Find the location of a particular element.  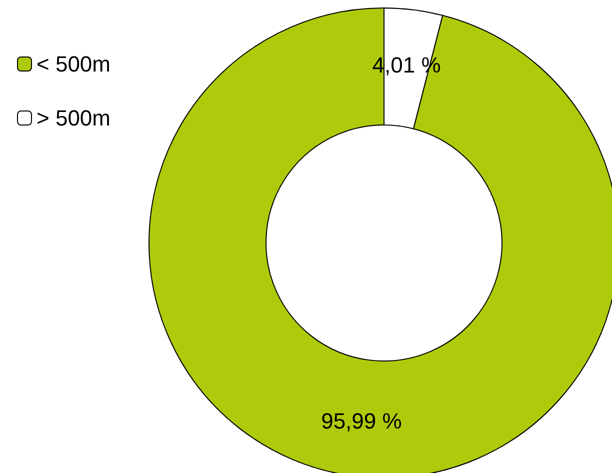

legend-label: > 500m is located at coordinates (73, 118).